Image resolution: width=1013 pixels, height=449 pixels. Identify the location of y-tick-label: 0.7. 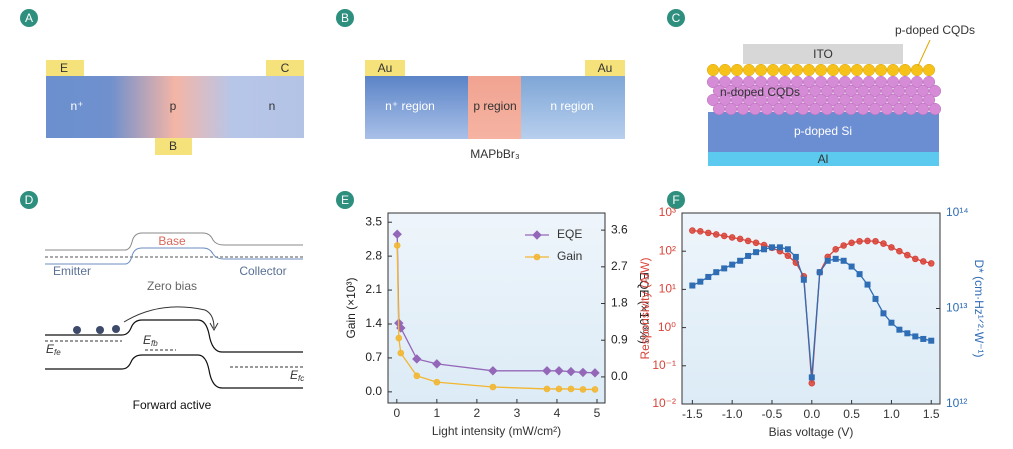
(373, 357).